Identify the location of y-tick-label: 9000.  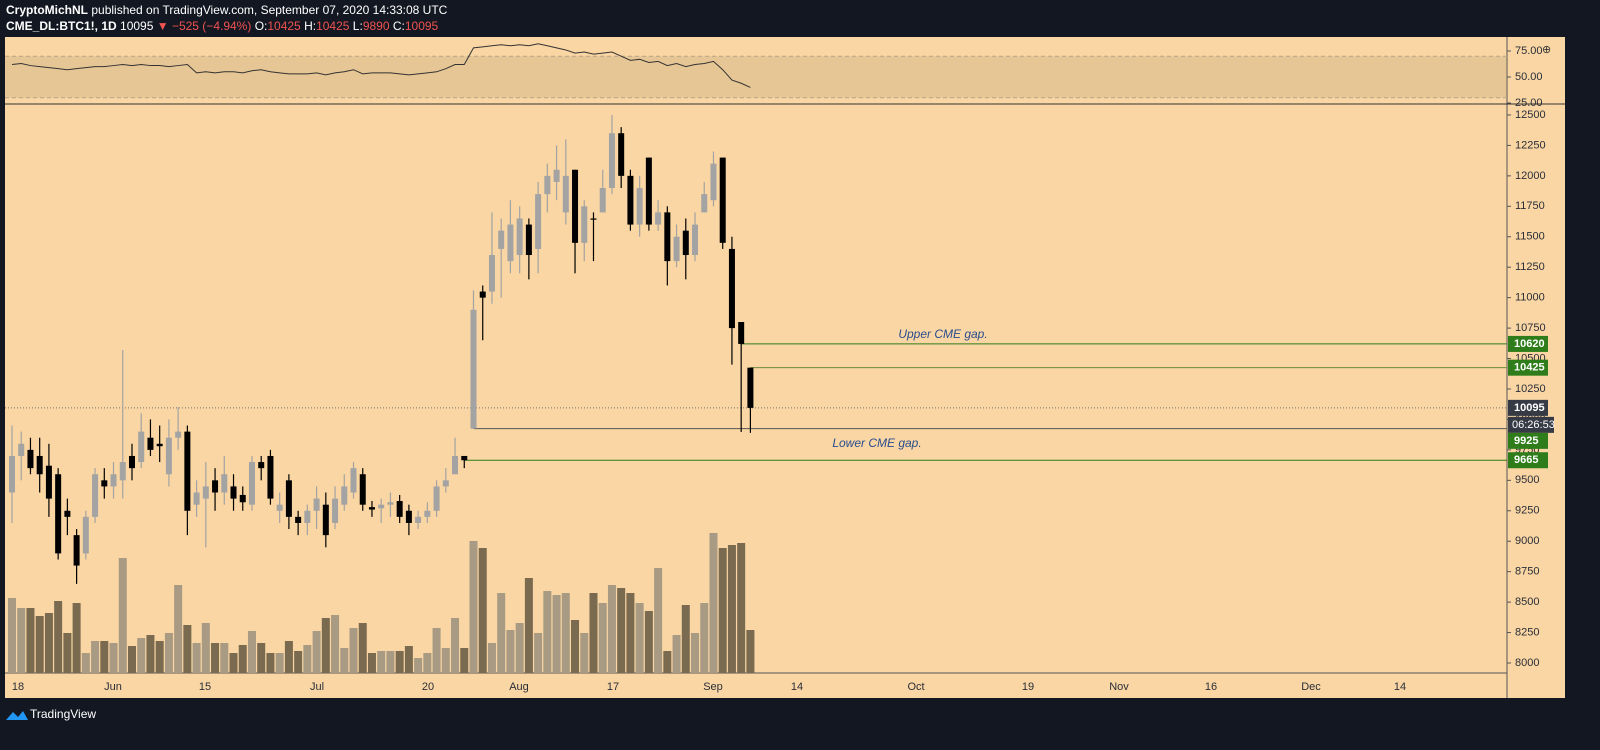
(1527, 541).